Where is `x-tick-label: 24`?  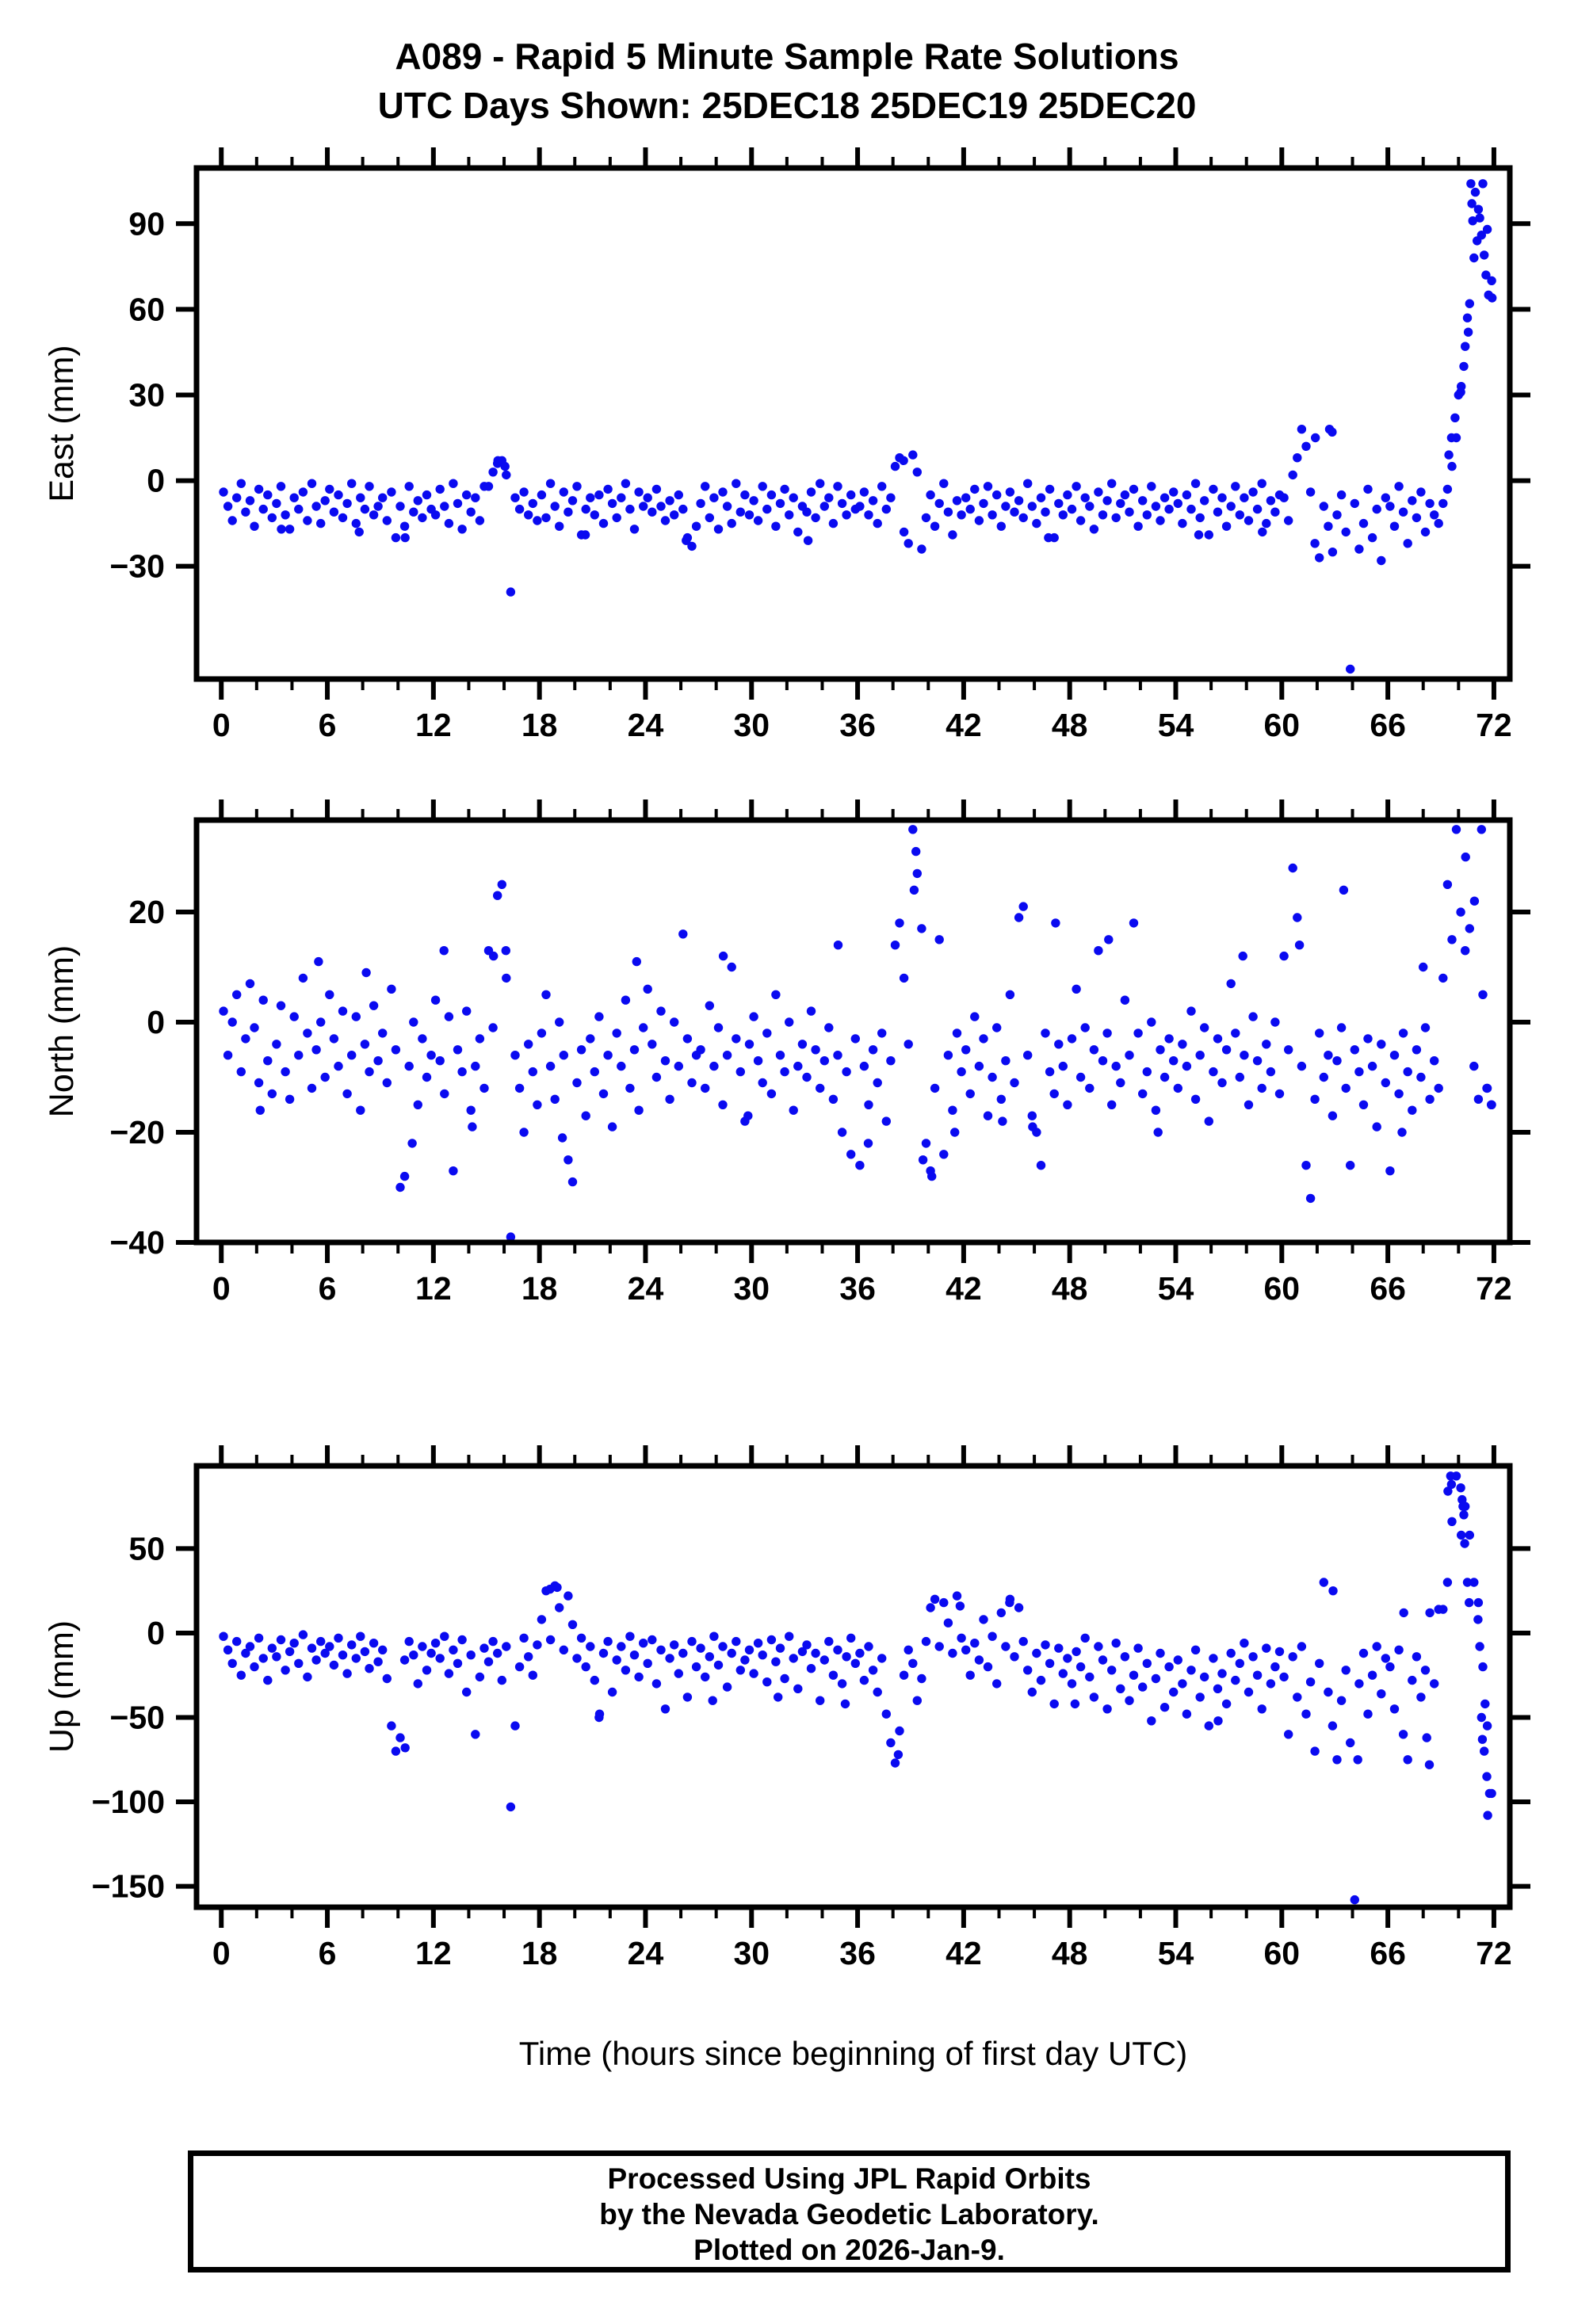
x-tick-label: 24 is located at coordinates (646, 725).